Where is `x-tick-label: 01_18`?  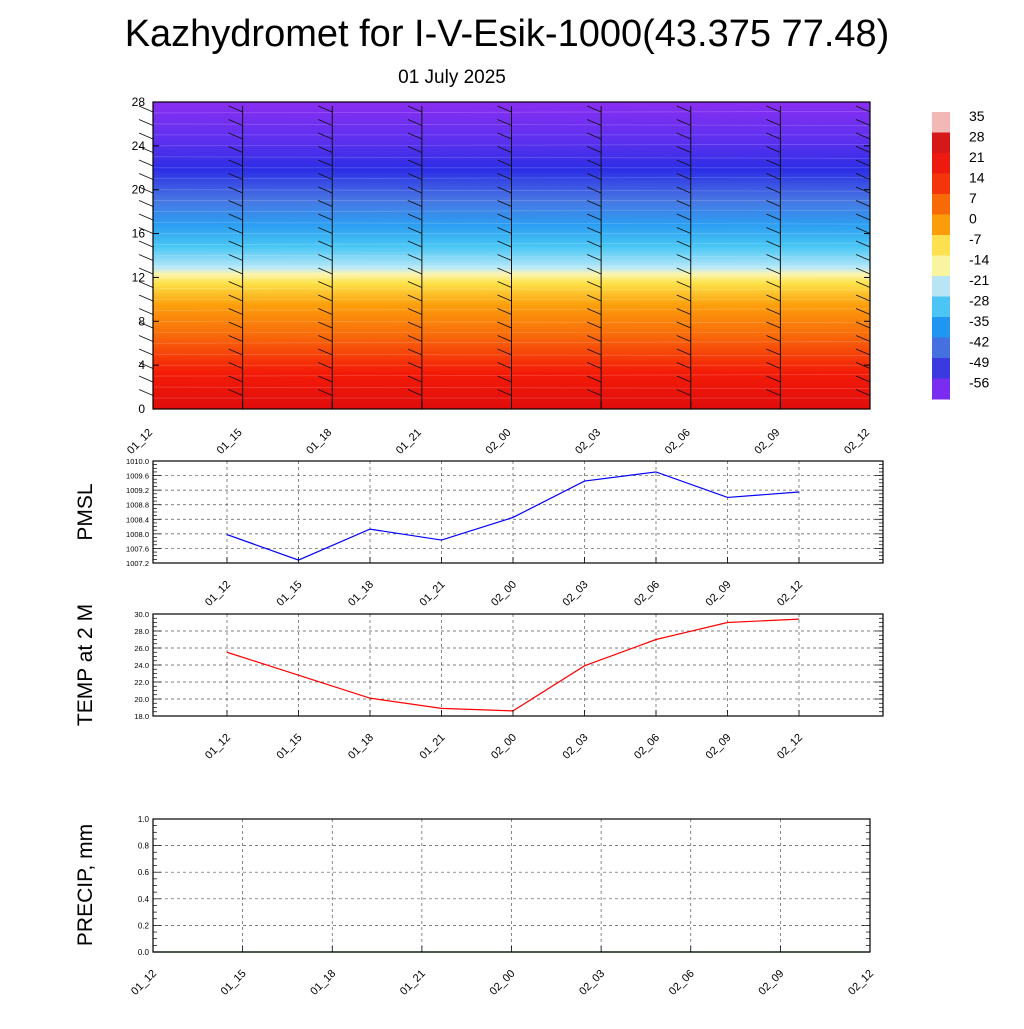
x-tick-label: 01_18 is located at coordinates (319, 442).